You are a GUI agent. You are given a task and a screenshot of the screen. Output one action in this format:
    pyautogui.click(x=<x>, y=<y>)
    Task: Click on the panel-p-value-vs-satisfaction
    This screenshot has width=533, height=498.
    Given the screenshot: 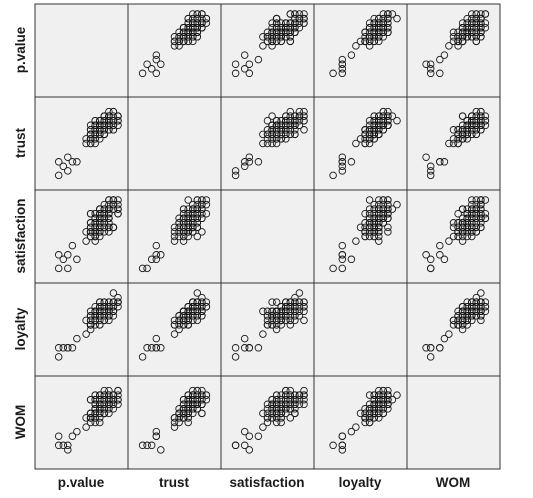 What is the action you would take?
    pyautogui.click(x=267, y=50)
    